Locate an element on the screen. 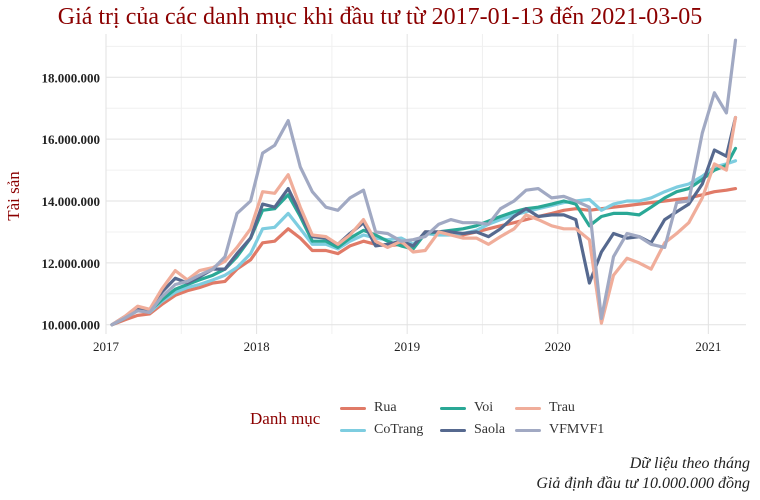 The height and width of the screenshot is (500, 760). x-tick-label: 2020 is located at coordinates (558, 346).